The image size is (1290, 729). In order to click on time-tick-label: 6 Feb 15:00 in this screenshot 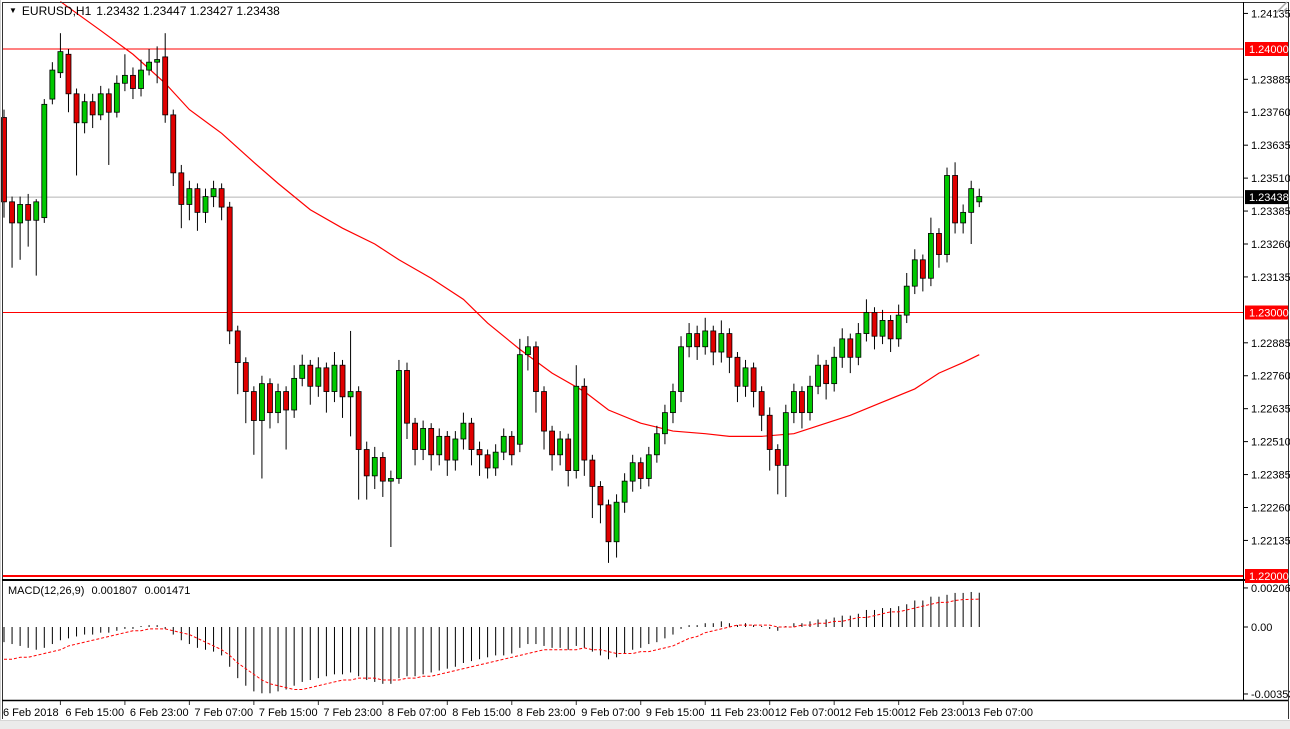, I will do `click(94, 713)`.